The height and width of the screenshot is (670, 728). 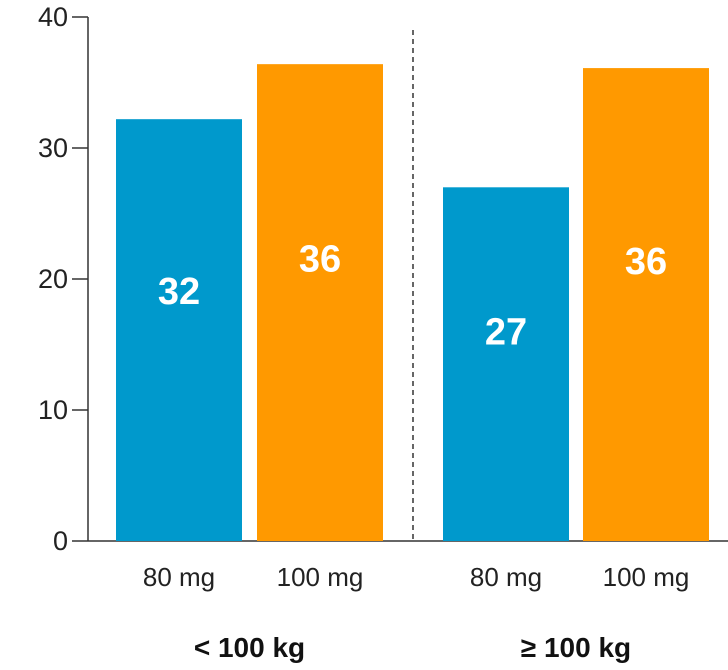 What do you see at coordinates (576, 647) in the screenshot?
I see `group-label: ≥ 100 kg` at bounding box center [576, 647].